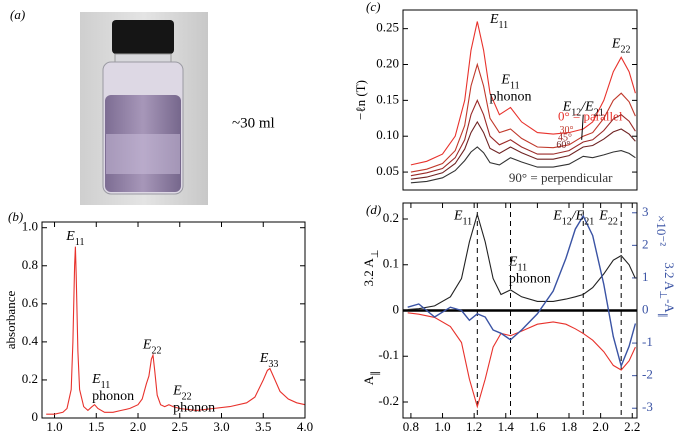 Image resolution: width=680 pixels, height=438 pixels. I want to click on annotation-part: 21, so click(599, 112).